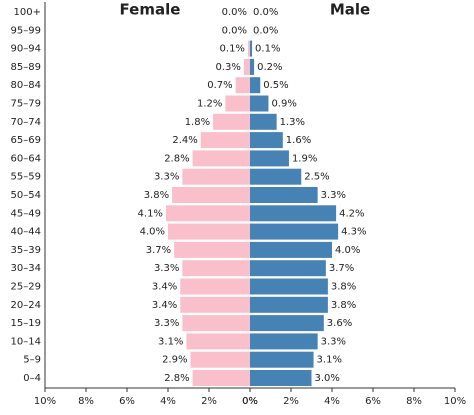 Image resolution: width=474 pixels, height=415 pixels. Describe the element at coordinates (269, 67) in the screenshot. I see `value-label: 0.2%` at that location.